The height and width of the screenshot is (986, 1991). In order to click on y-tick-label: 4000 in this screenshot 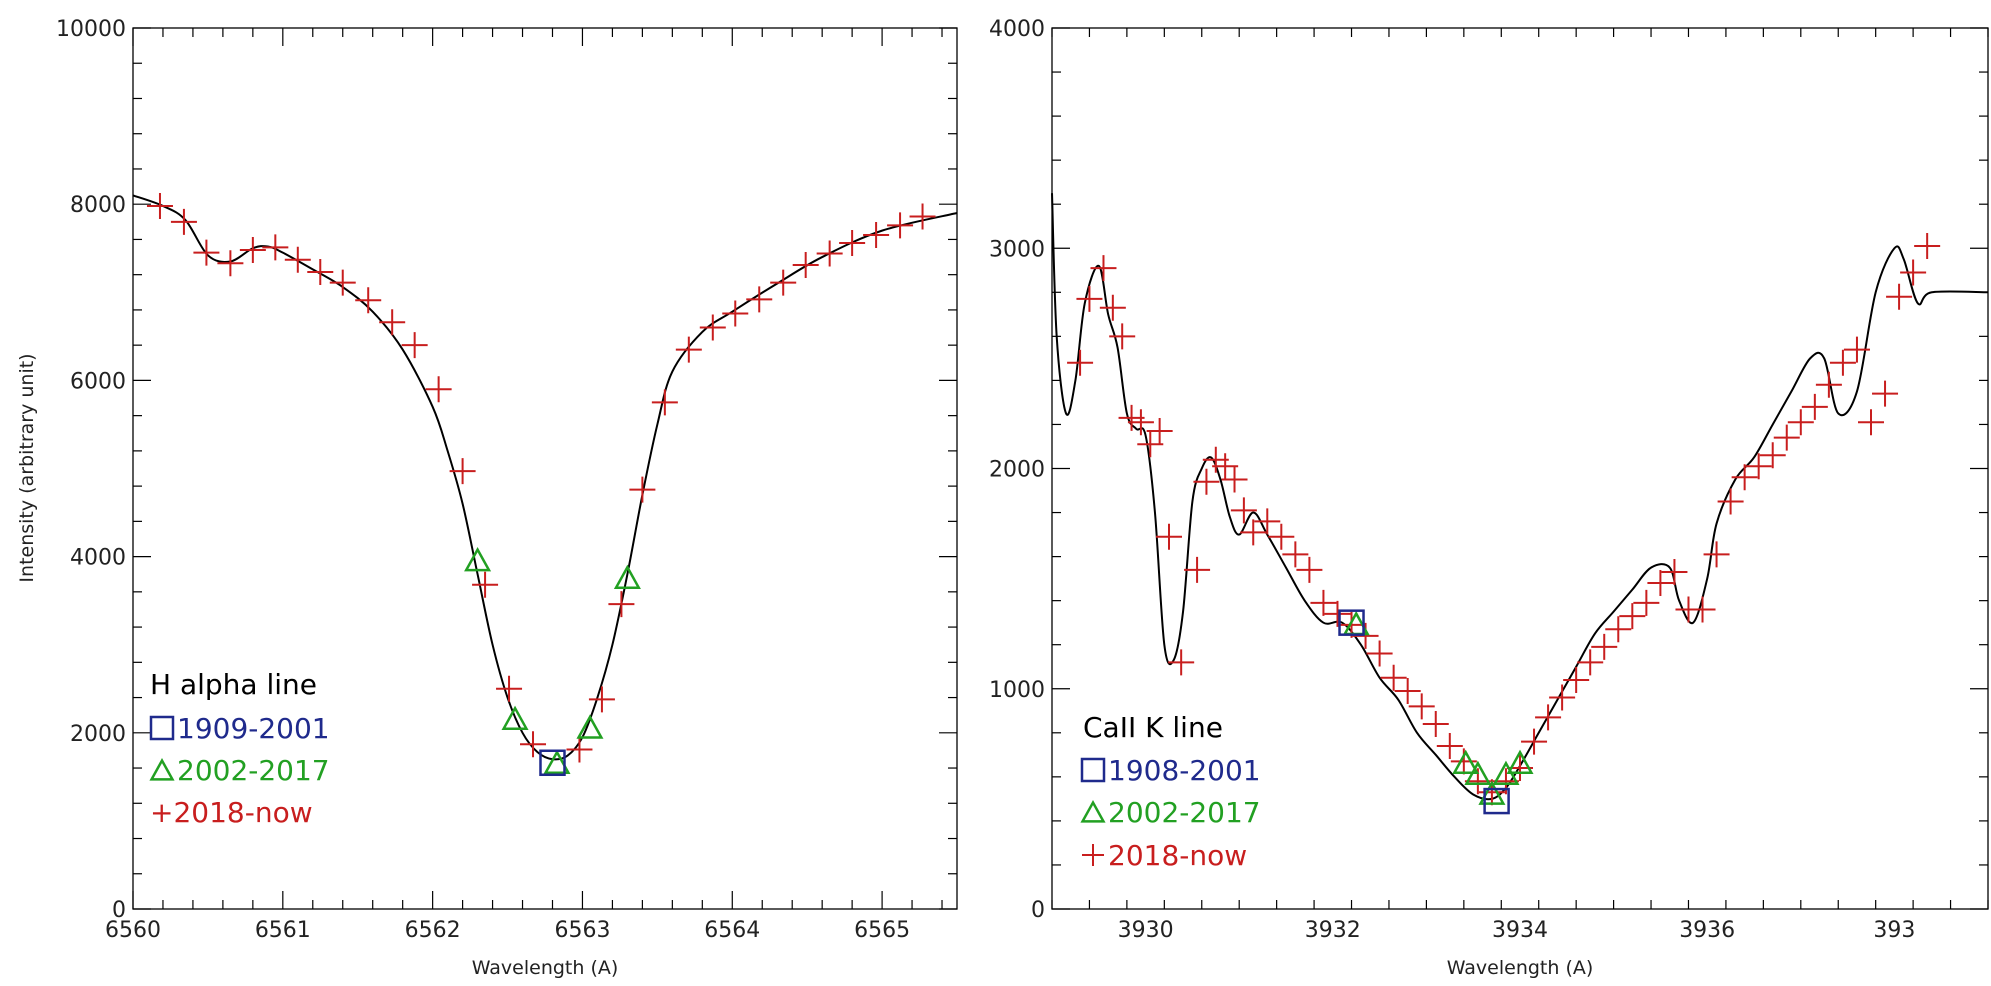, I will do `click(98, 558)`.